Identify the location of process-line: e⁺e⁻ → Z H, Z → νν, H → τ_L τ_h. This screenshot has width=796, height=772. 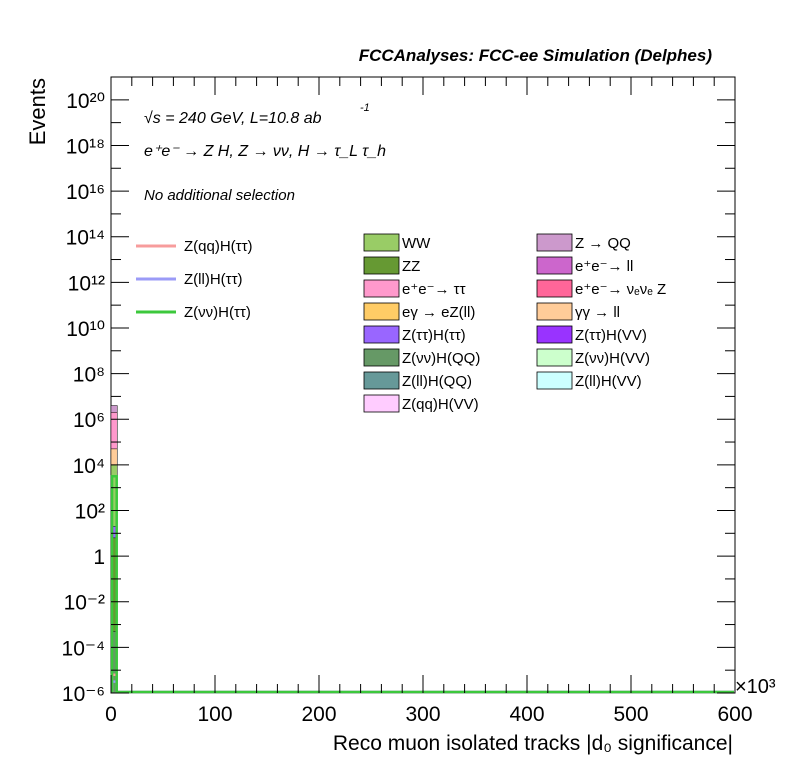
(265, 151).